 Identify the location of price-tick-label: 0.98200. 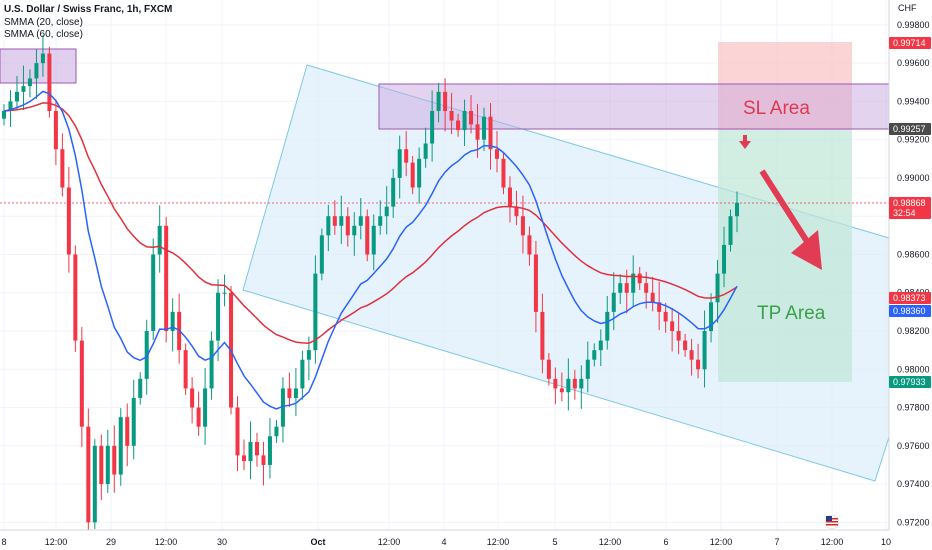
(913, 331).